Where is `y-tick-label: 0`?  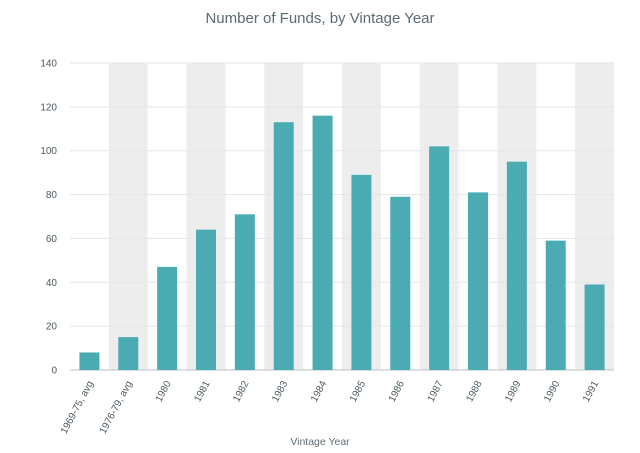 y-tick-label: 0 is located at coordinates (54, 371).